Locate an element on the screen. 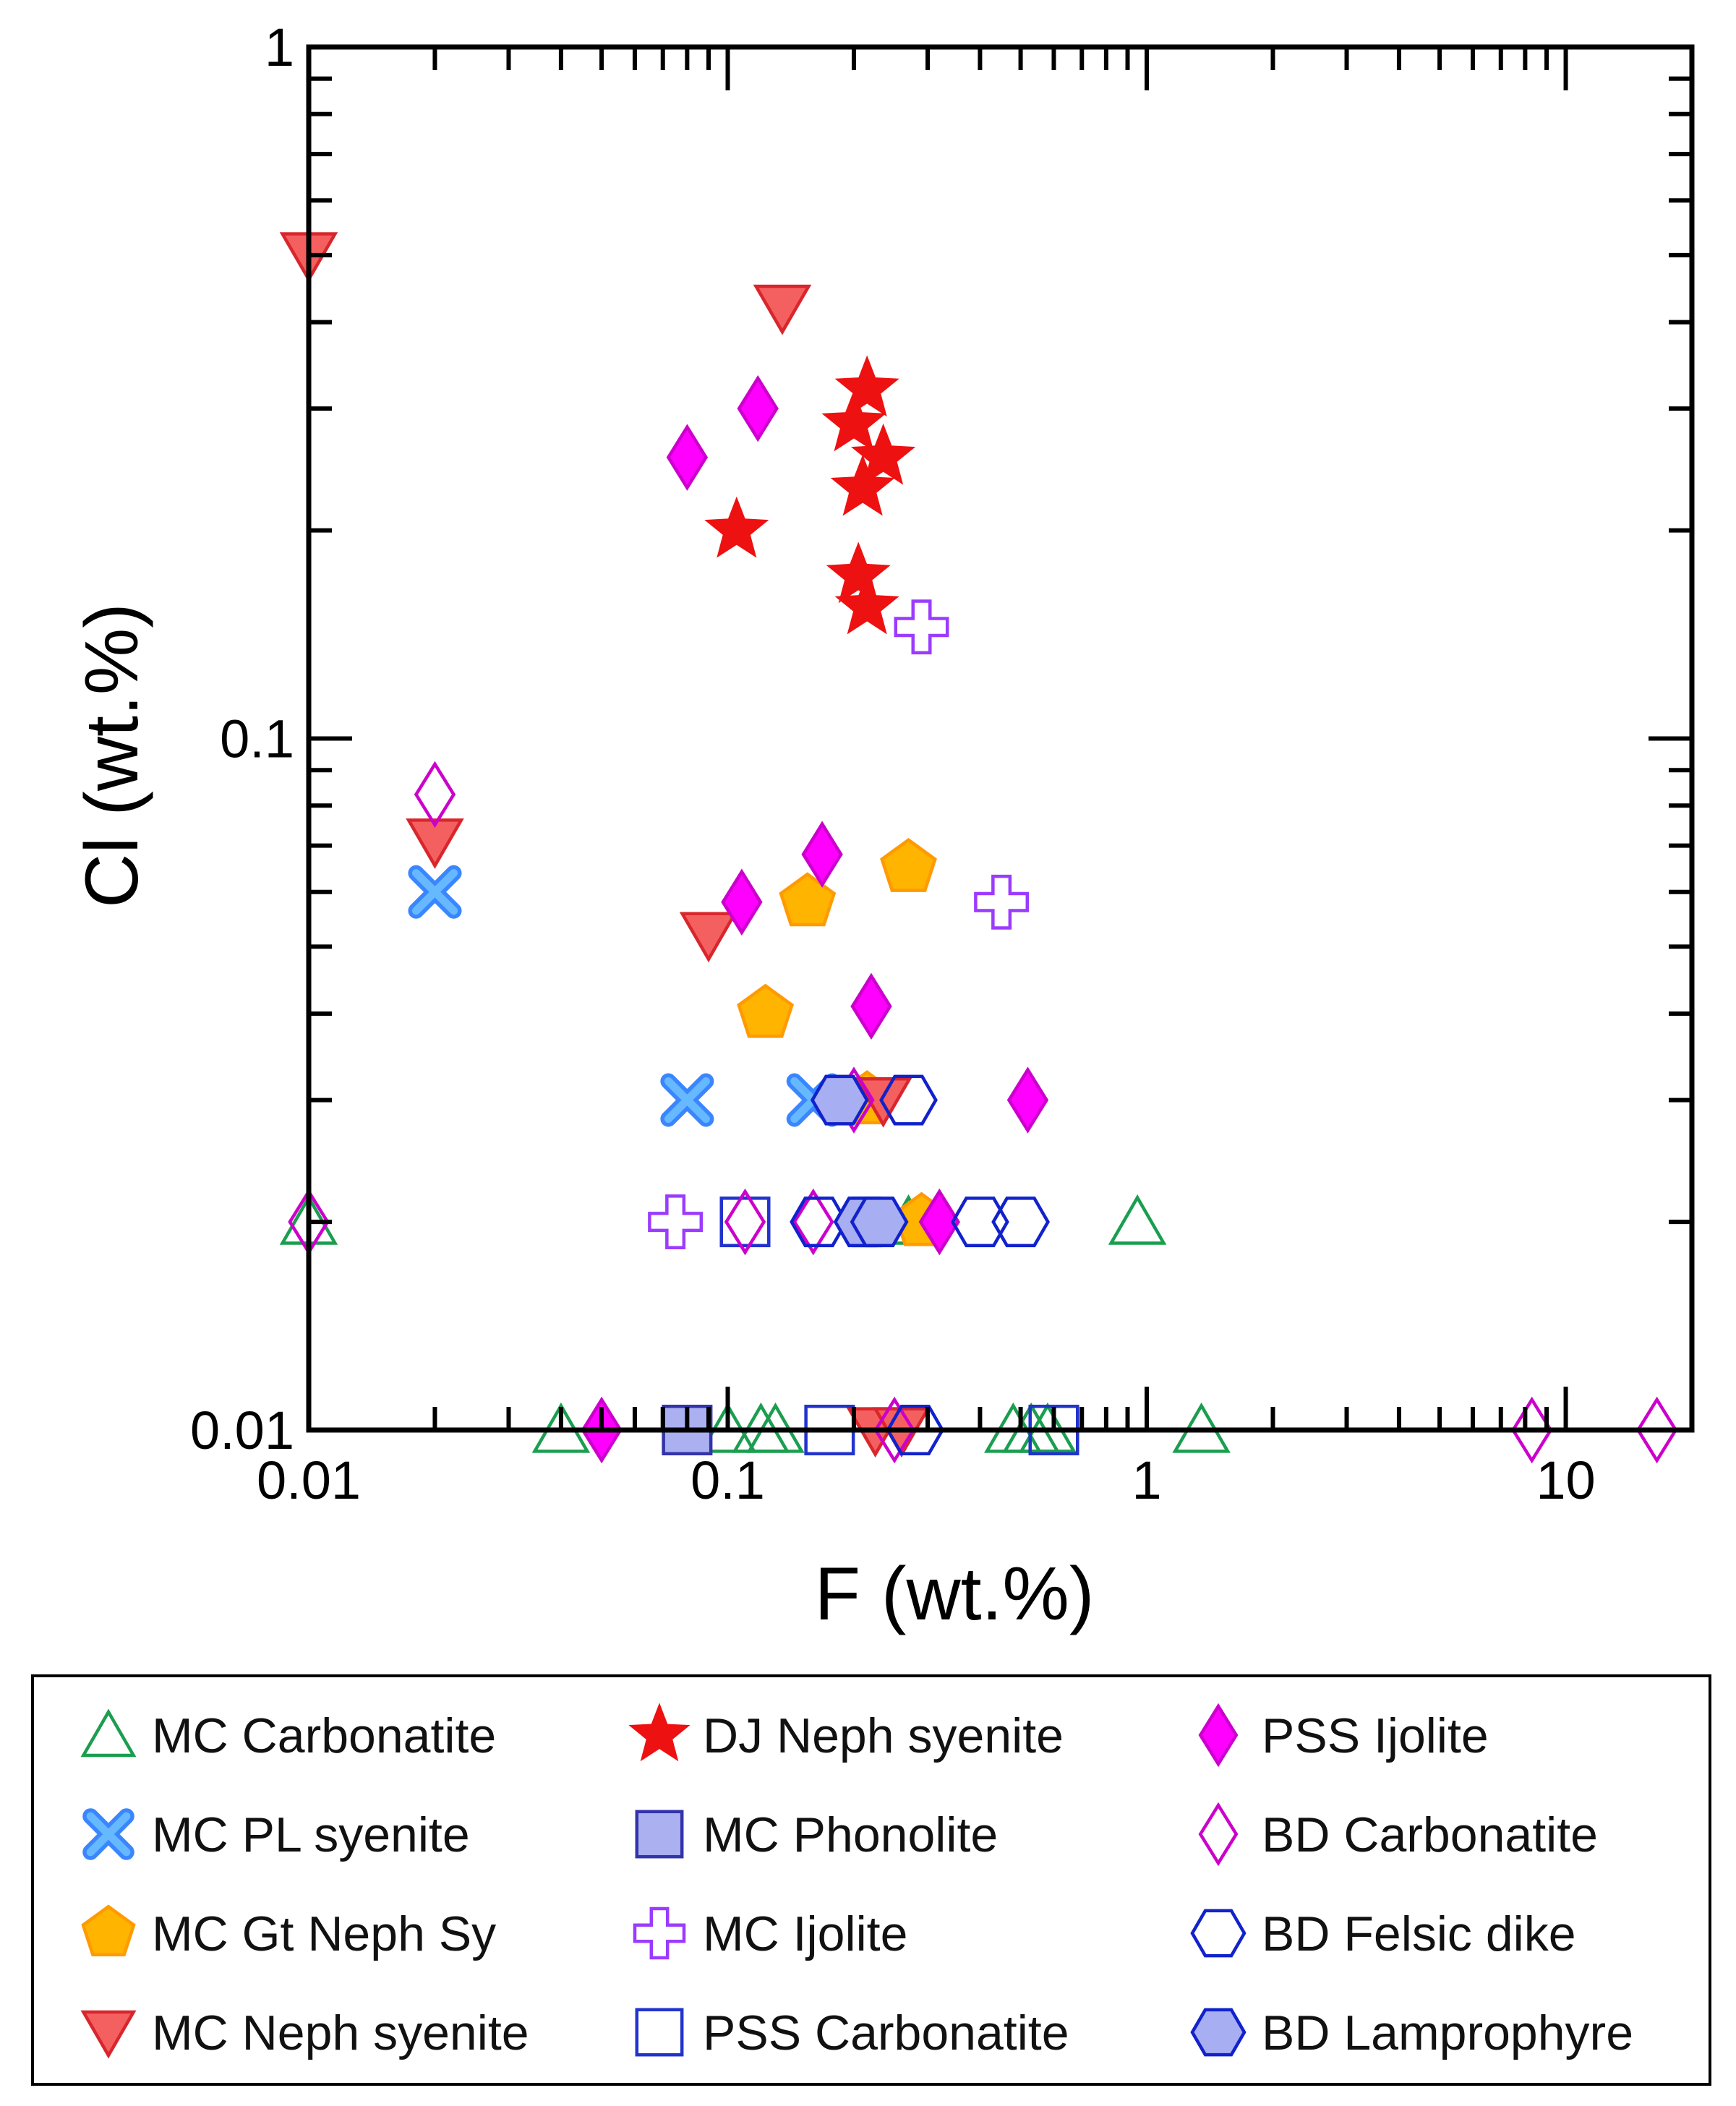 The image size is (1736, 2106). x-tick-label: 0.01 is located at coordinates (309, 1480).